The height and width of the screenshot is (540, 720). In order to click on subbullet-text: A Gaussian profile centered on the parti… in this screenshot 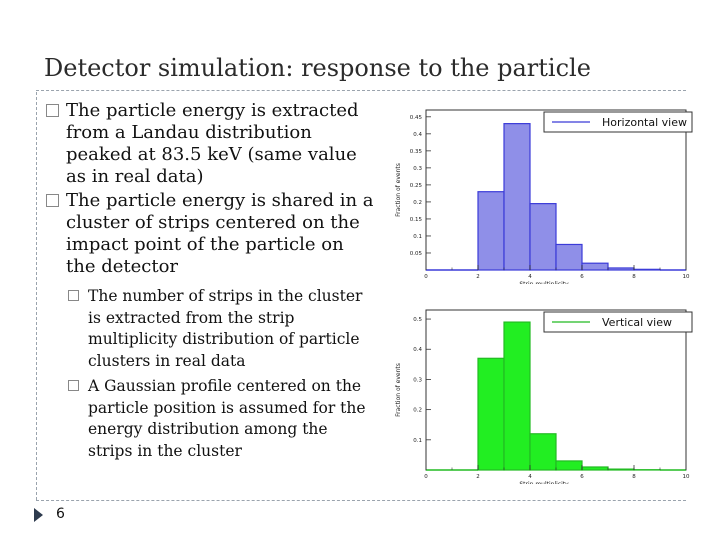, I will do `click(227, 418)`.